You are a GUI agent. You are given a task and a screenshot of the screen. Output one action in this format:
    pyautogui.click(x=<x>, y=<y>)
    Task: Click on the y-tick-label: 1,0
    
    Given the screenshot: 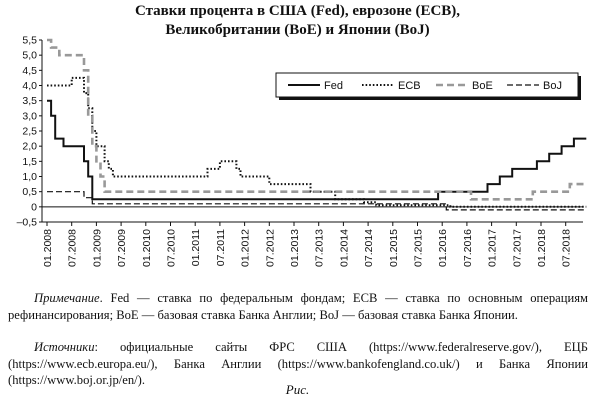 What is the action you would take?
    pyautogui.click(x=29, y=177)
    